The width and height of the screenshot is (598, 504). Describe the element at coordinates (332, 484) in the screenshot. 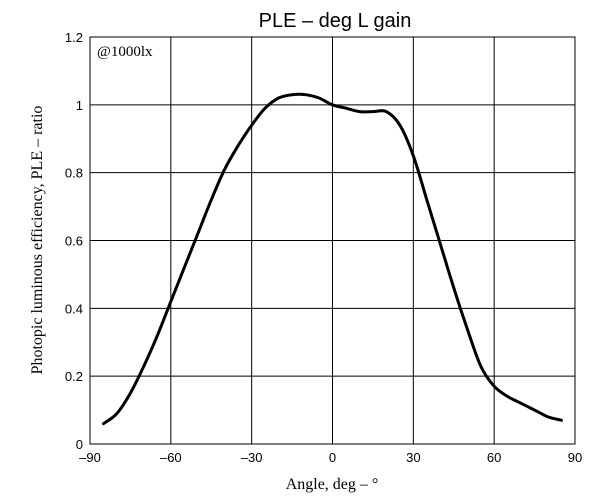

I see `x-axis-label: Angle, deg – °` at that location.